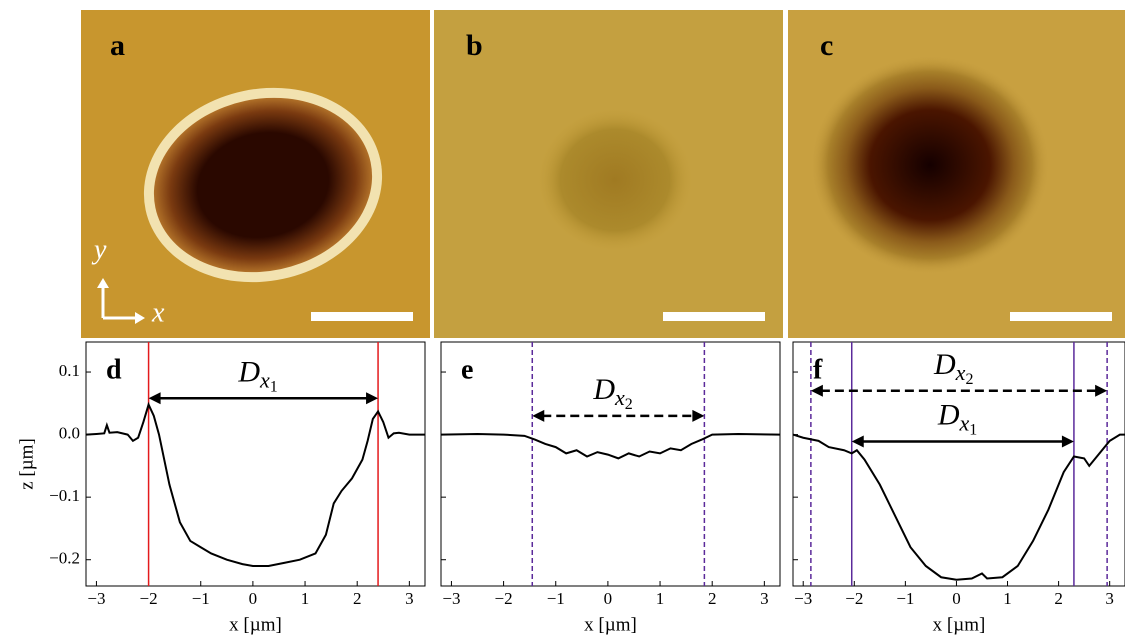 The image size is (1125, 638). Describe the element at coordinates (26, 464) in the screenshot. I see `y-axis-label: z [µm]` at that location.